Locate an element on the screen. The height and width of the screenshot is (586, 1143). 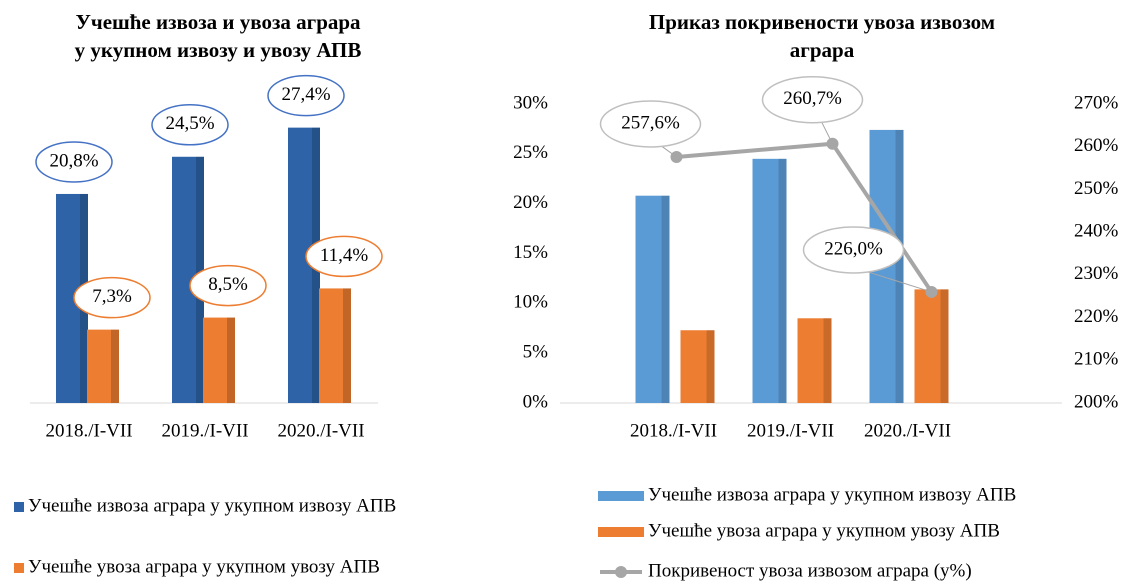
y2-tick-label: 220% is located at coordinates (1096, 316).